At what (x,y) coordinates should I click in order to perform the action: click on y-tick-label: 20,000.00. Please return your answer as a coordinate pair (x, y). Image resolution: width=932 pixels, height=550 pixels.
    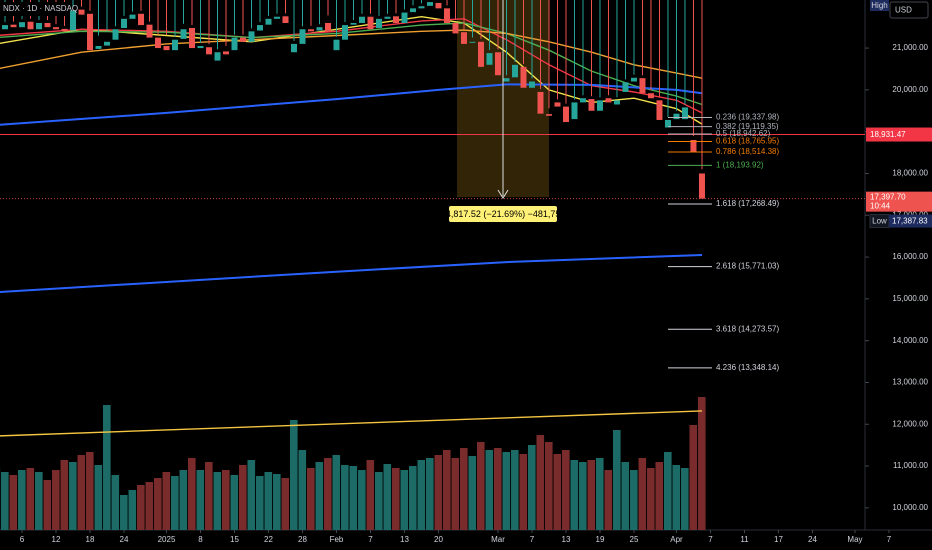
    Looking at the image, I should click on (910, 89).